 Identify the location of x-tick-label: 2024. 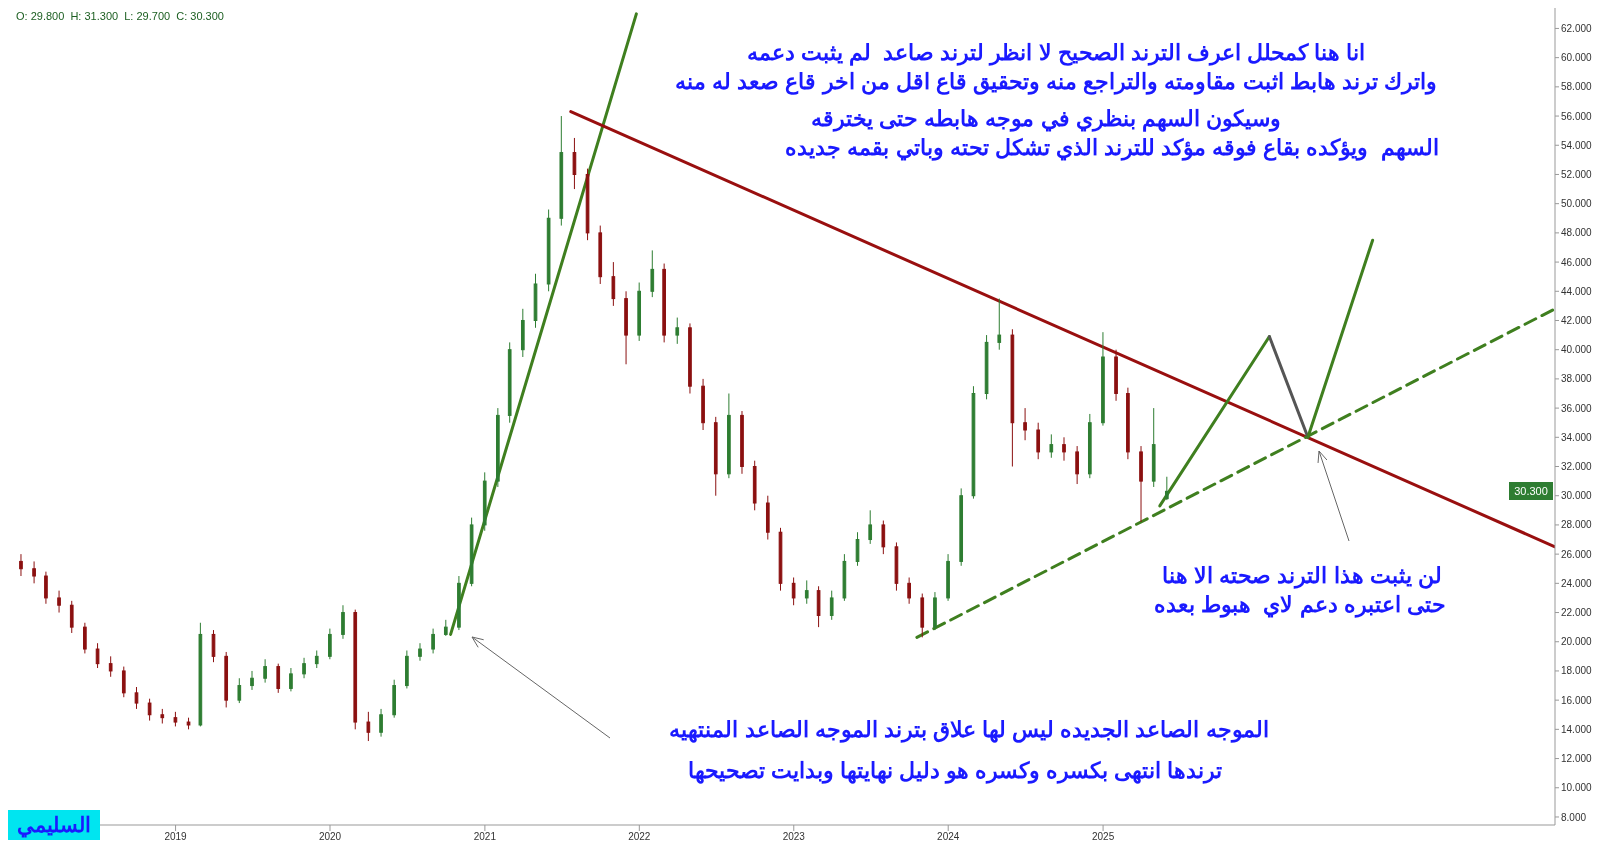
(948, 837).